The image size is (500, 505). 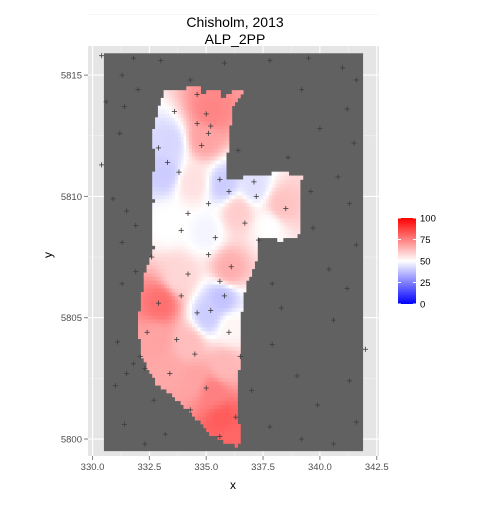 What do you see at coordinates (422, 305) in the screenshot?
I see `legend-break-label: 0` at bounding box center [422, 305].